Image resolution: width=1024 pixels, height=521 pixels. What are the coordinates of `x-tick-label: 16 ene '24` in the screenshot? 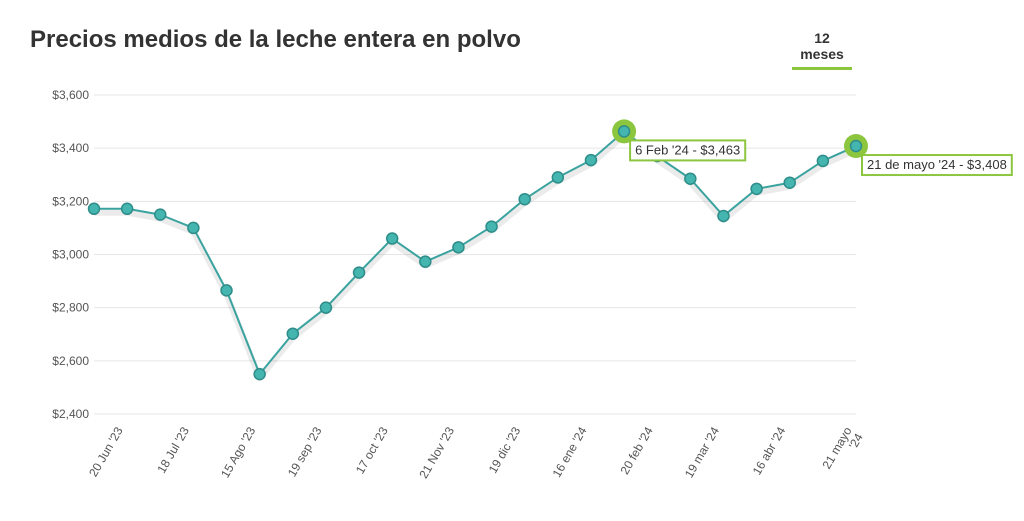 It's located at (570, 451).